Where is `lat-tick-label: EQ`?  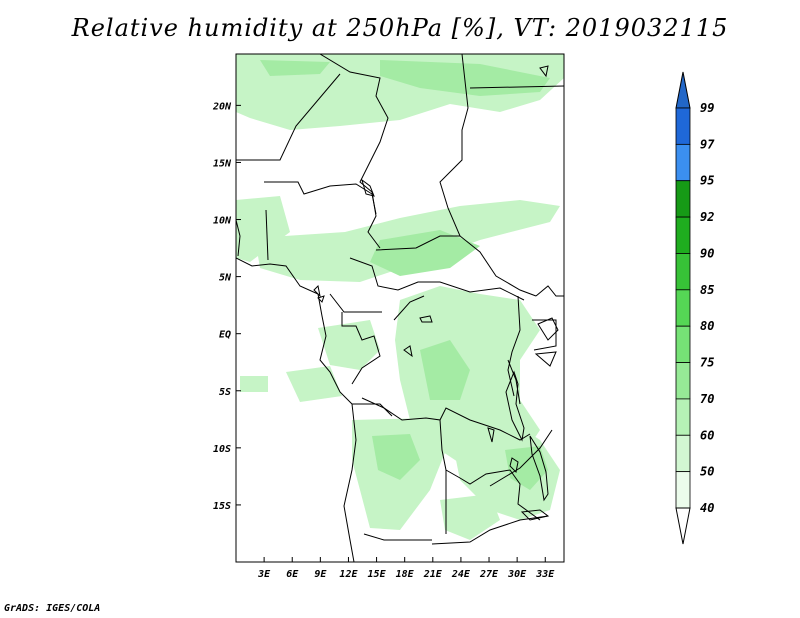
lat-tick-label: EQ is located at coordinates (225, 335).